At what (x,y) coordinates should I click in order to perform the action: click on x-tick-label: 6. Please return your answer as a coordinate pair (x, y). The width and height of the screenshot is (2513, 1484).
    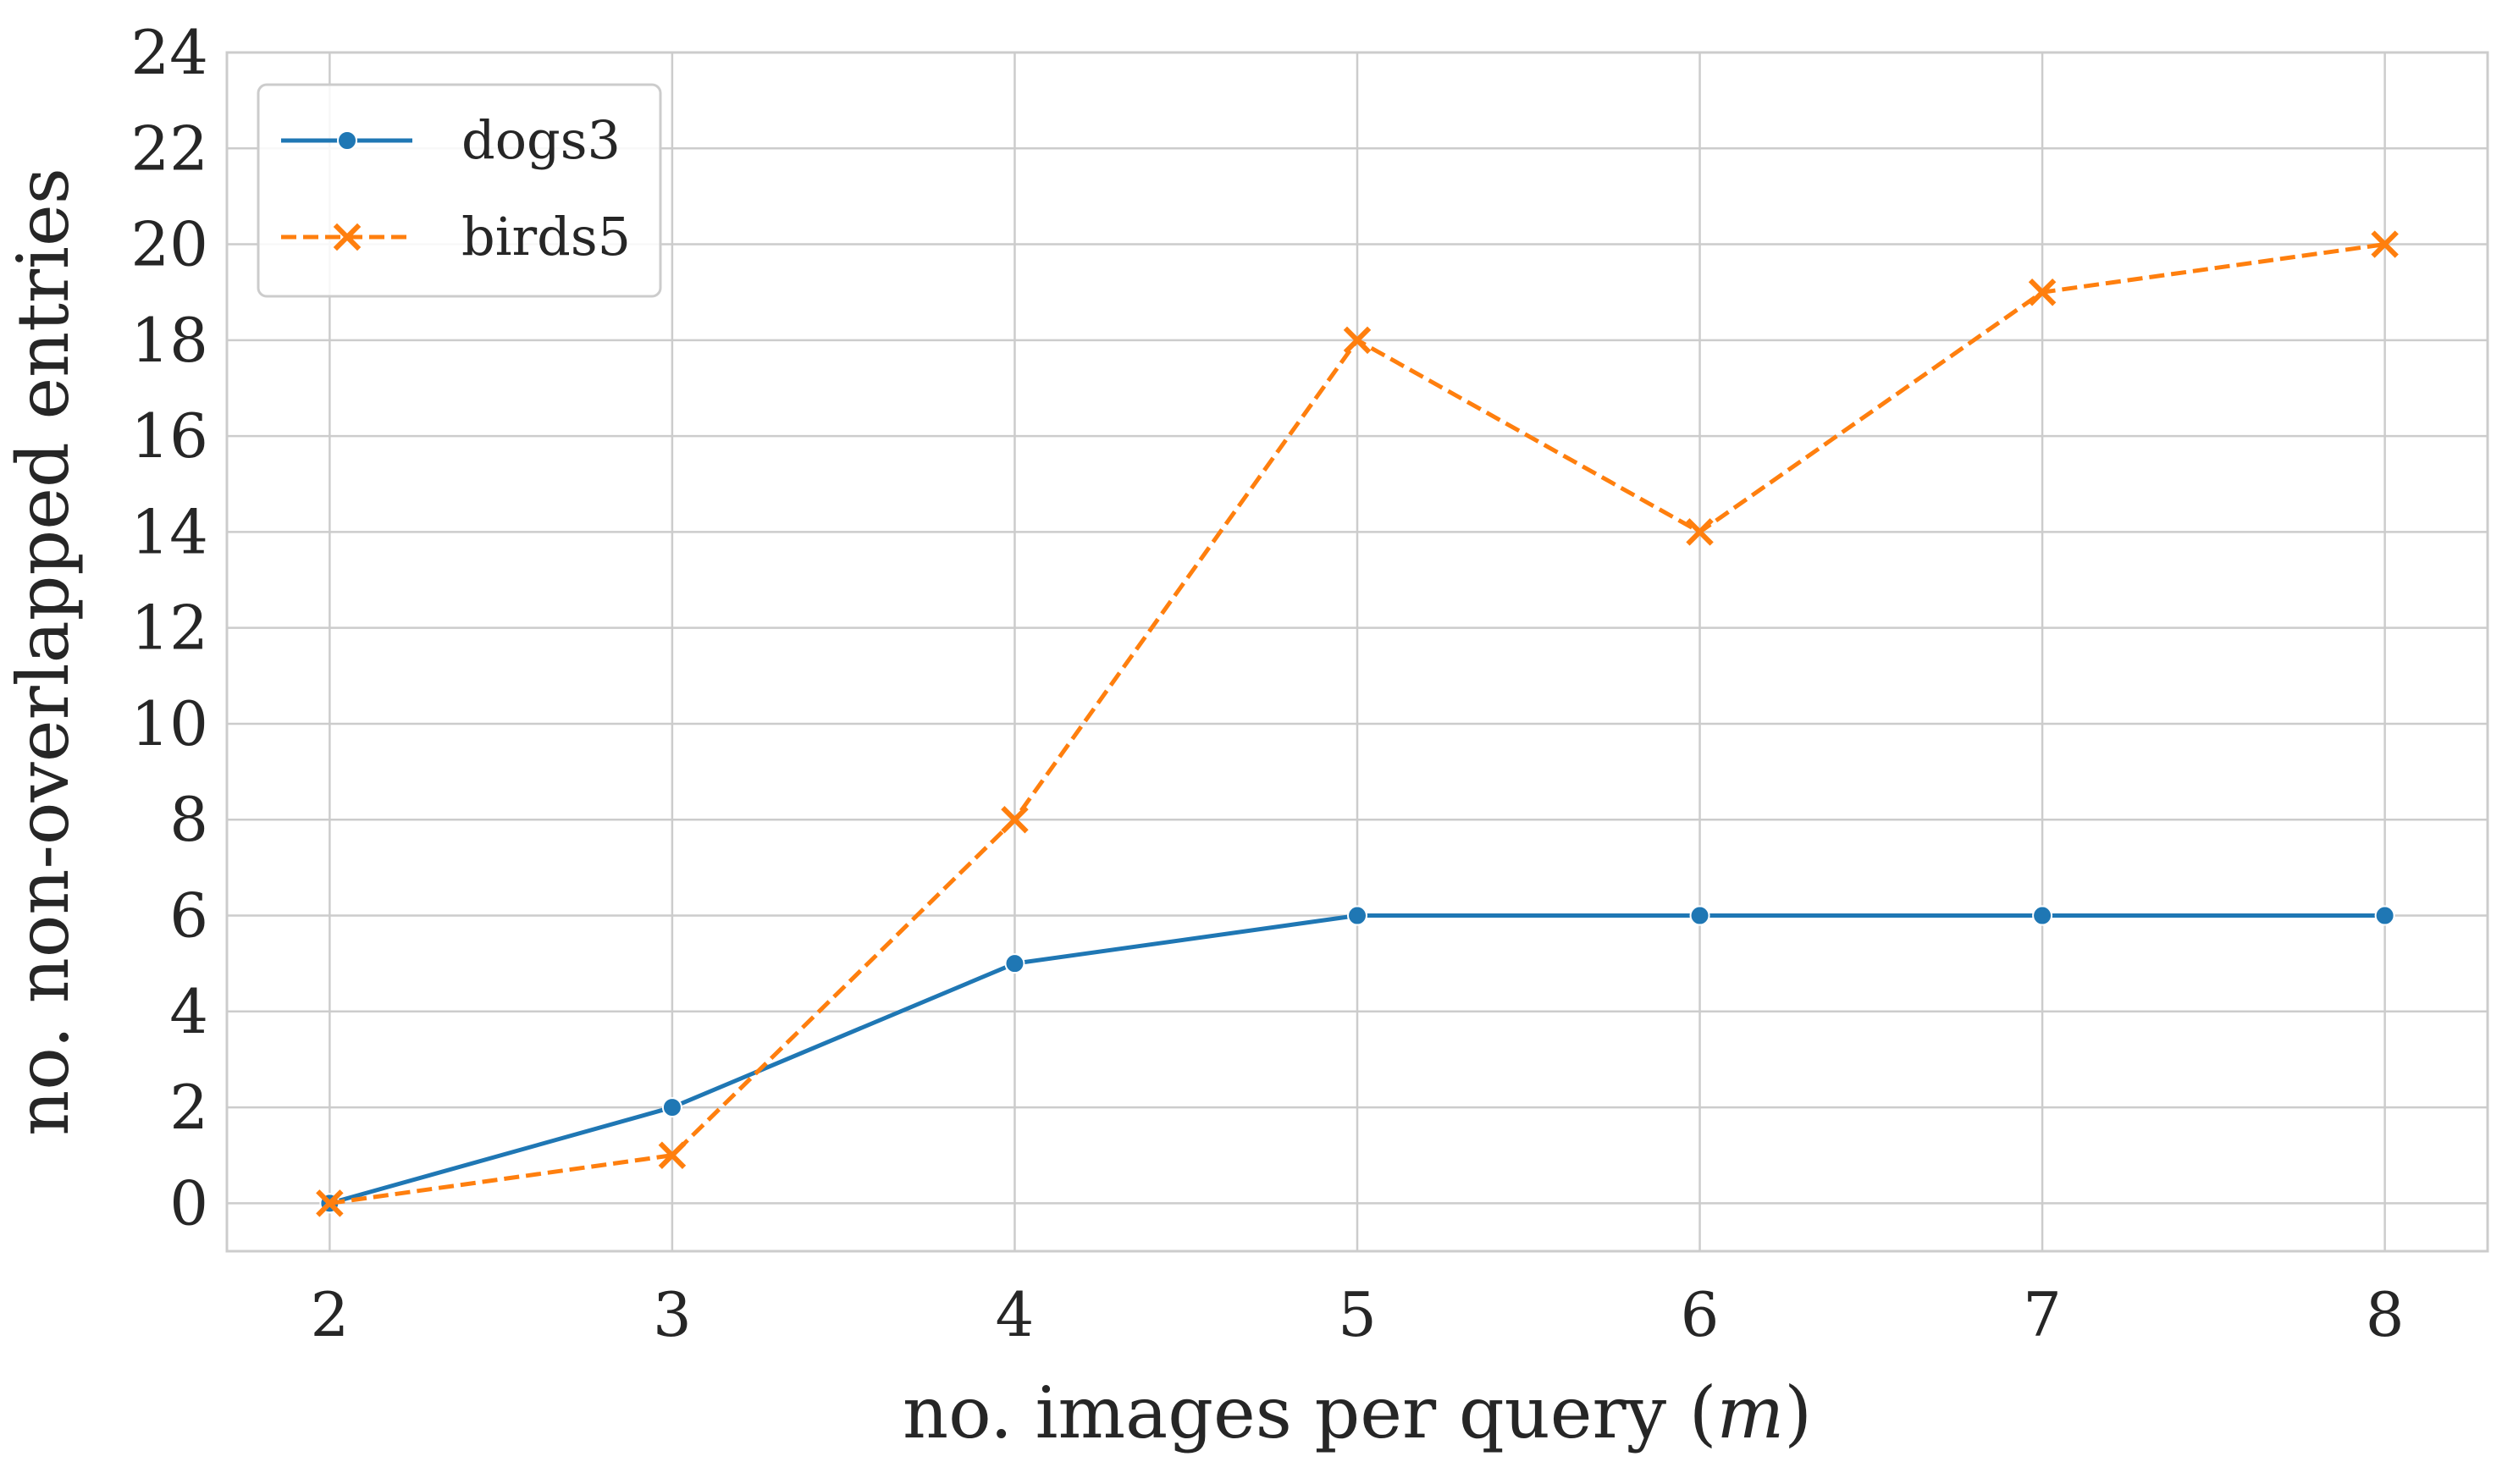
    Looking at the image, I should click on (1700, 1314).